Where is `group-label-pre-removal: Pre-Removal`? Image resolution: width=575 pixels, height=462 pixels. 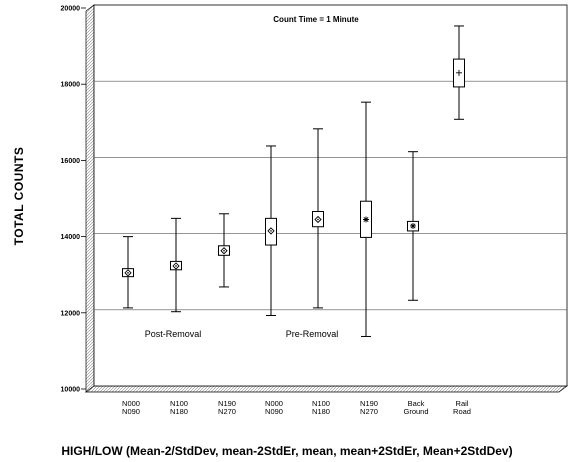
group-label-pre-removal: Pre-Removal is located at coordinates (312, 334).